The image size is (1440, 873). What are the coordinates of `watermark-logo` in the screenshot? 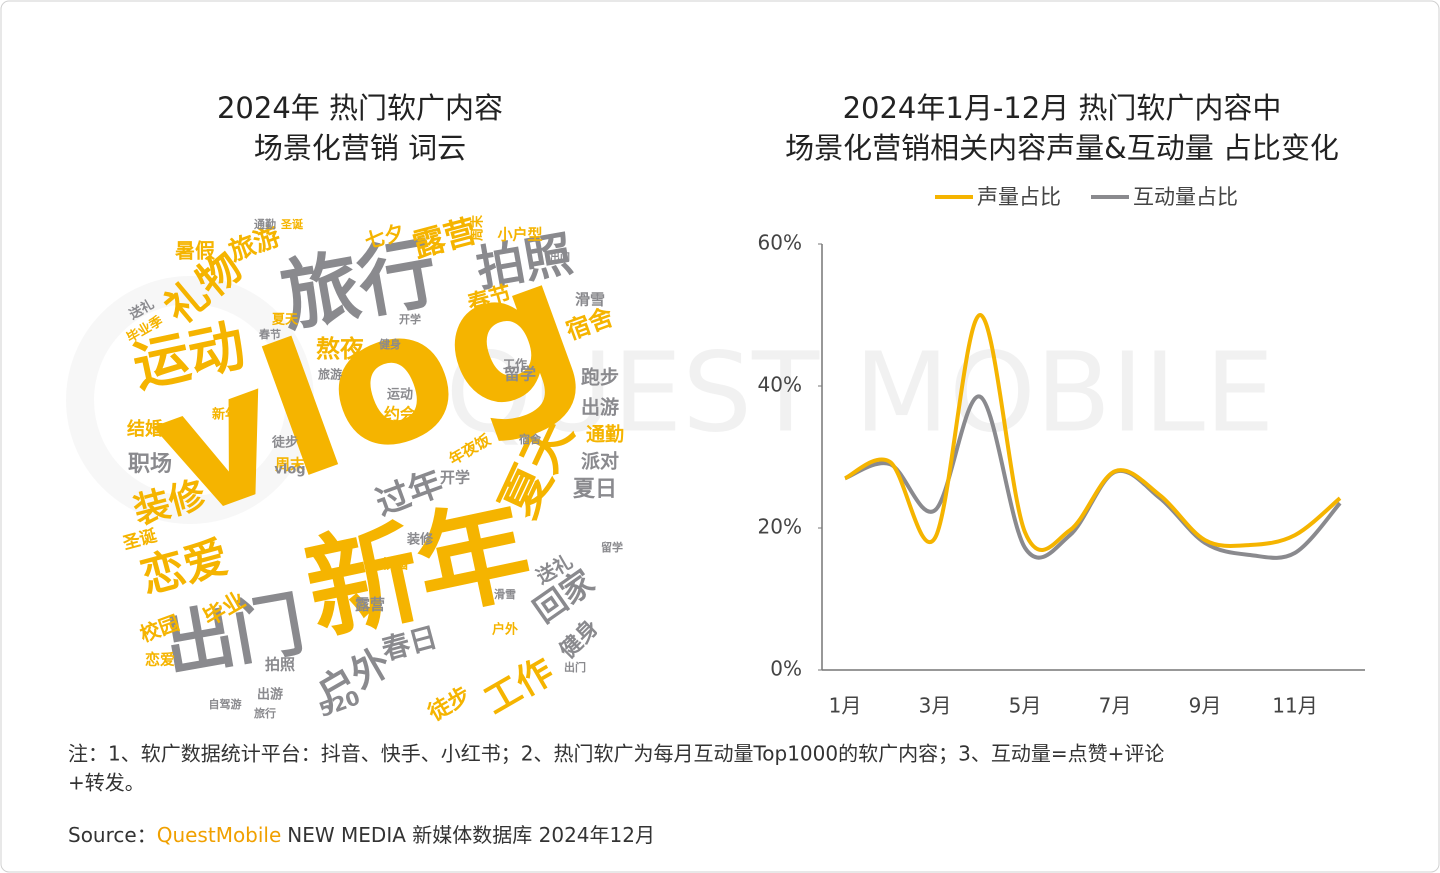 It's located at (190, 400).